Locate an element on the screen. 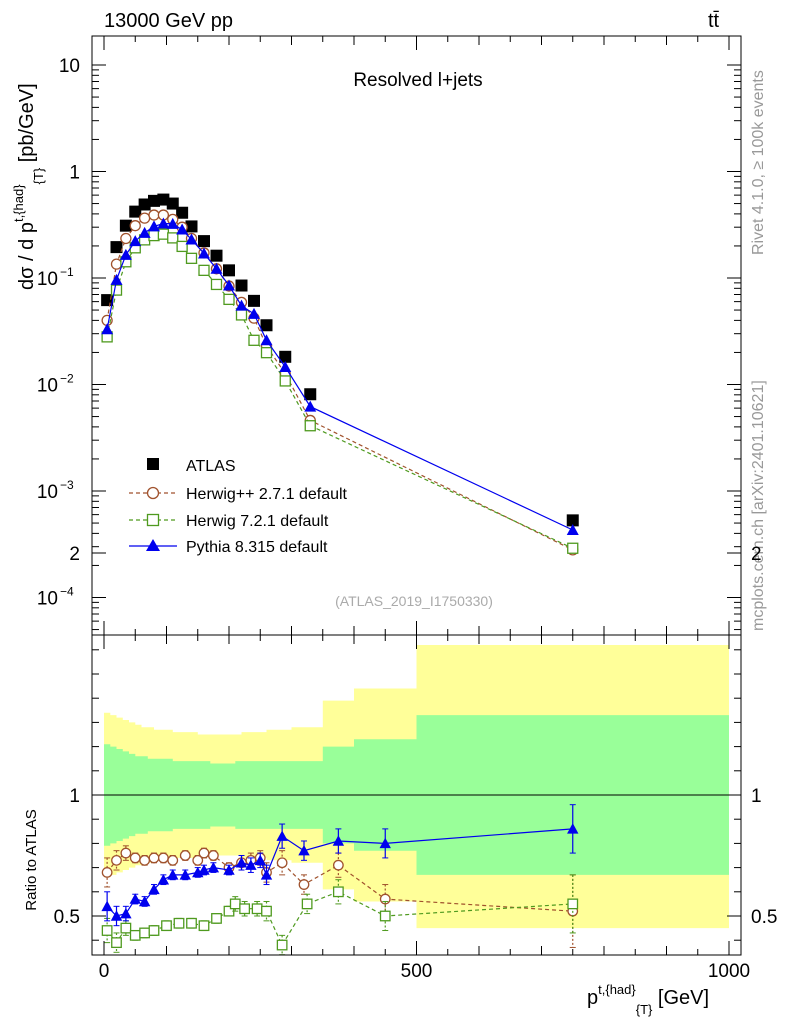 This screenshot has width=786, height=1024. rivet-version-label: Rivet 4.1.0, ≥ 100k events is located at coordinates (758, 162).